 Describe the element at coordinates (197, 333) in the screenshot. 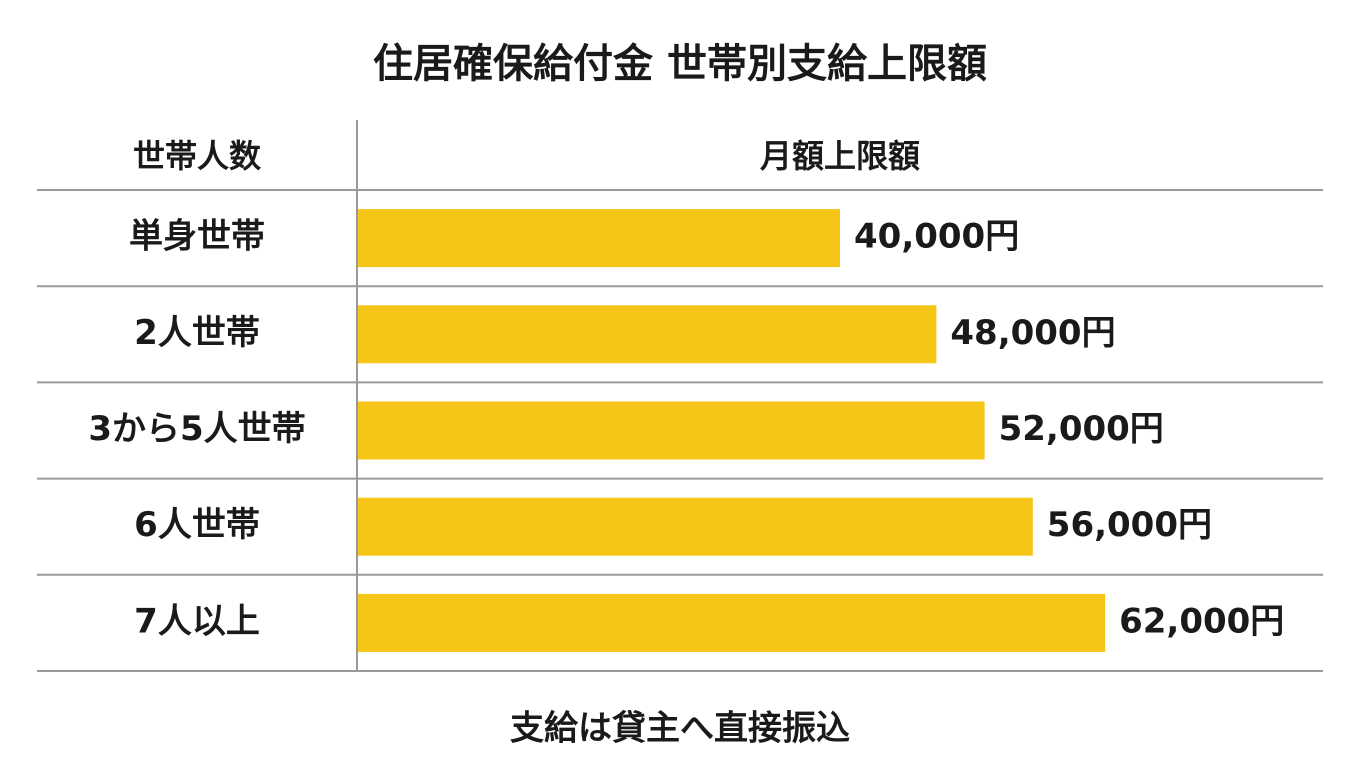

I see `category-label: 2人世帯` at that location.